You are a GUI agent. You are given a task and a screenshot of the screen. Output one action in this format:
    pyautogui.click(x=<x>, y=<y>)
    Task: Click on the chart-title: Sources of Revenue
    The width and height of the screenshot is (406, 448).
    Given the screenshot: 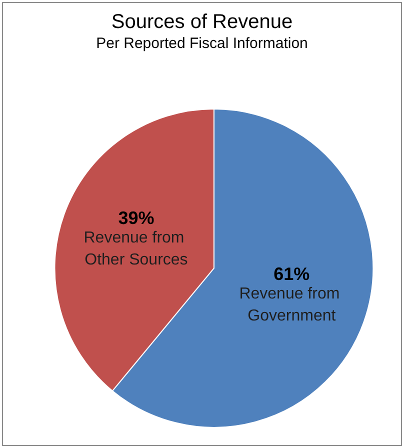 What is the action you would take?
    pyautogui.click(x=202, y=22)
    